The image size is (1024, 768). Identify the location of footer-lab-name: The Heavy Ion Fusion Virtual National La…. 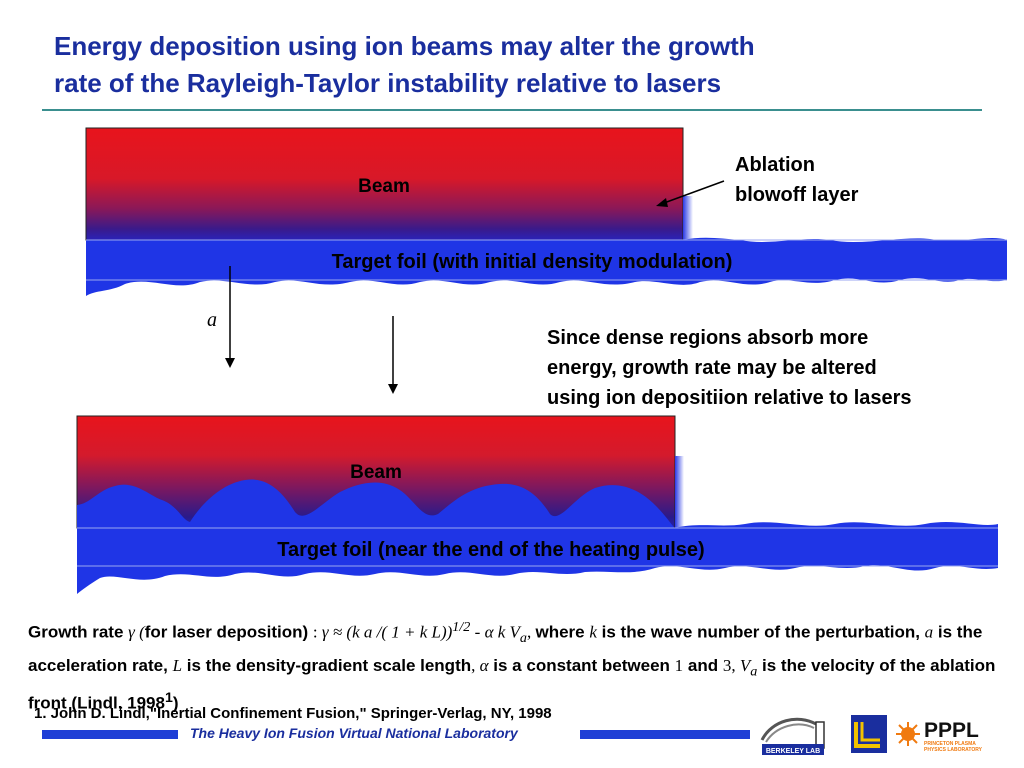
(354, 733).